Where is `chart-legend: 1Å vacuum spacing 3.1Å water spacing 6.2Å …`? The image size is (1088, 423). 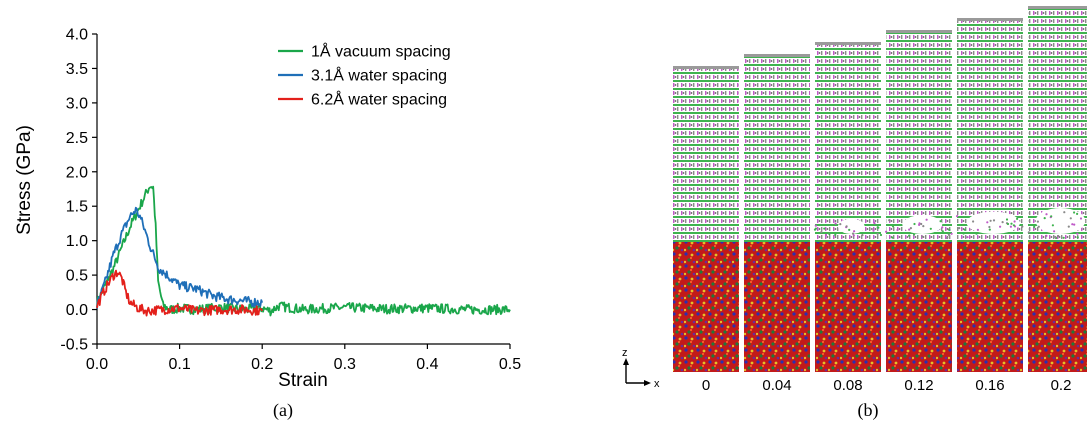 chart-legend: 1Å vacuum spacing 3.1Å water spacing 6.2Å … is located at coordinates (364, 75).